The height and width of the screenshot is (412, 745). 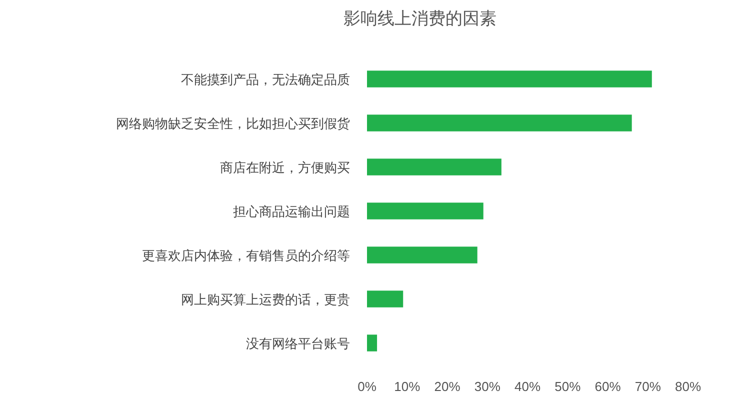 What do you see at coordinates (265, 299) in the screenshot?
I see `y-tick-label: 网上购买算上运费的话，更贵` at bounding box center [265, 299].